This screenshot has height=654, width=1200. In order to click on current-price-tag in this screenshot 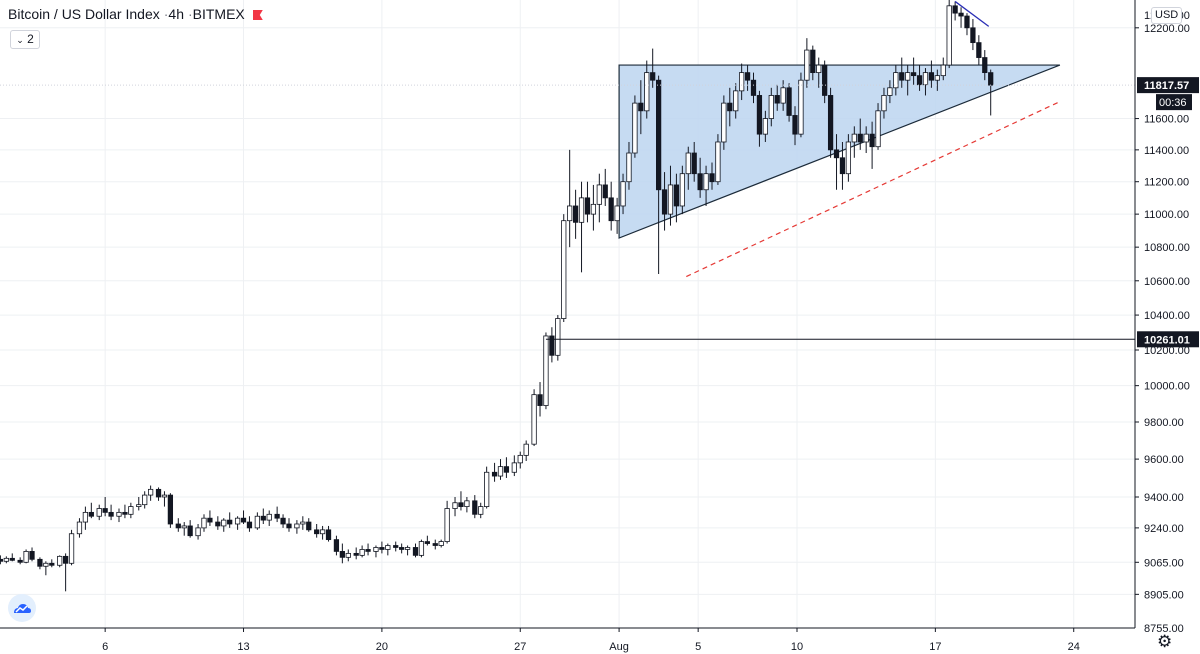, I will do `click(1168, 85)`.